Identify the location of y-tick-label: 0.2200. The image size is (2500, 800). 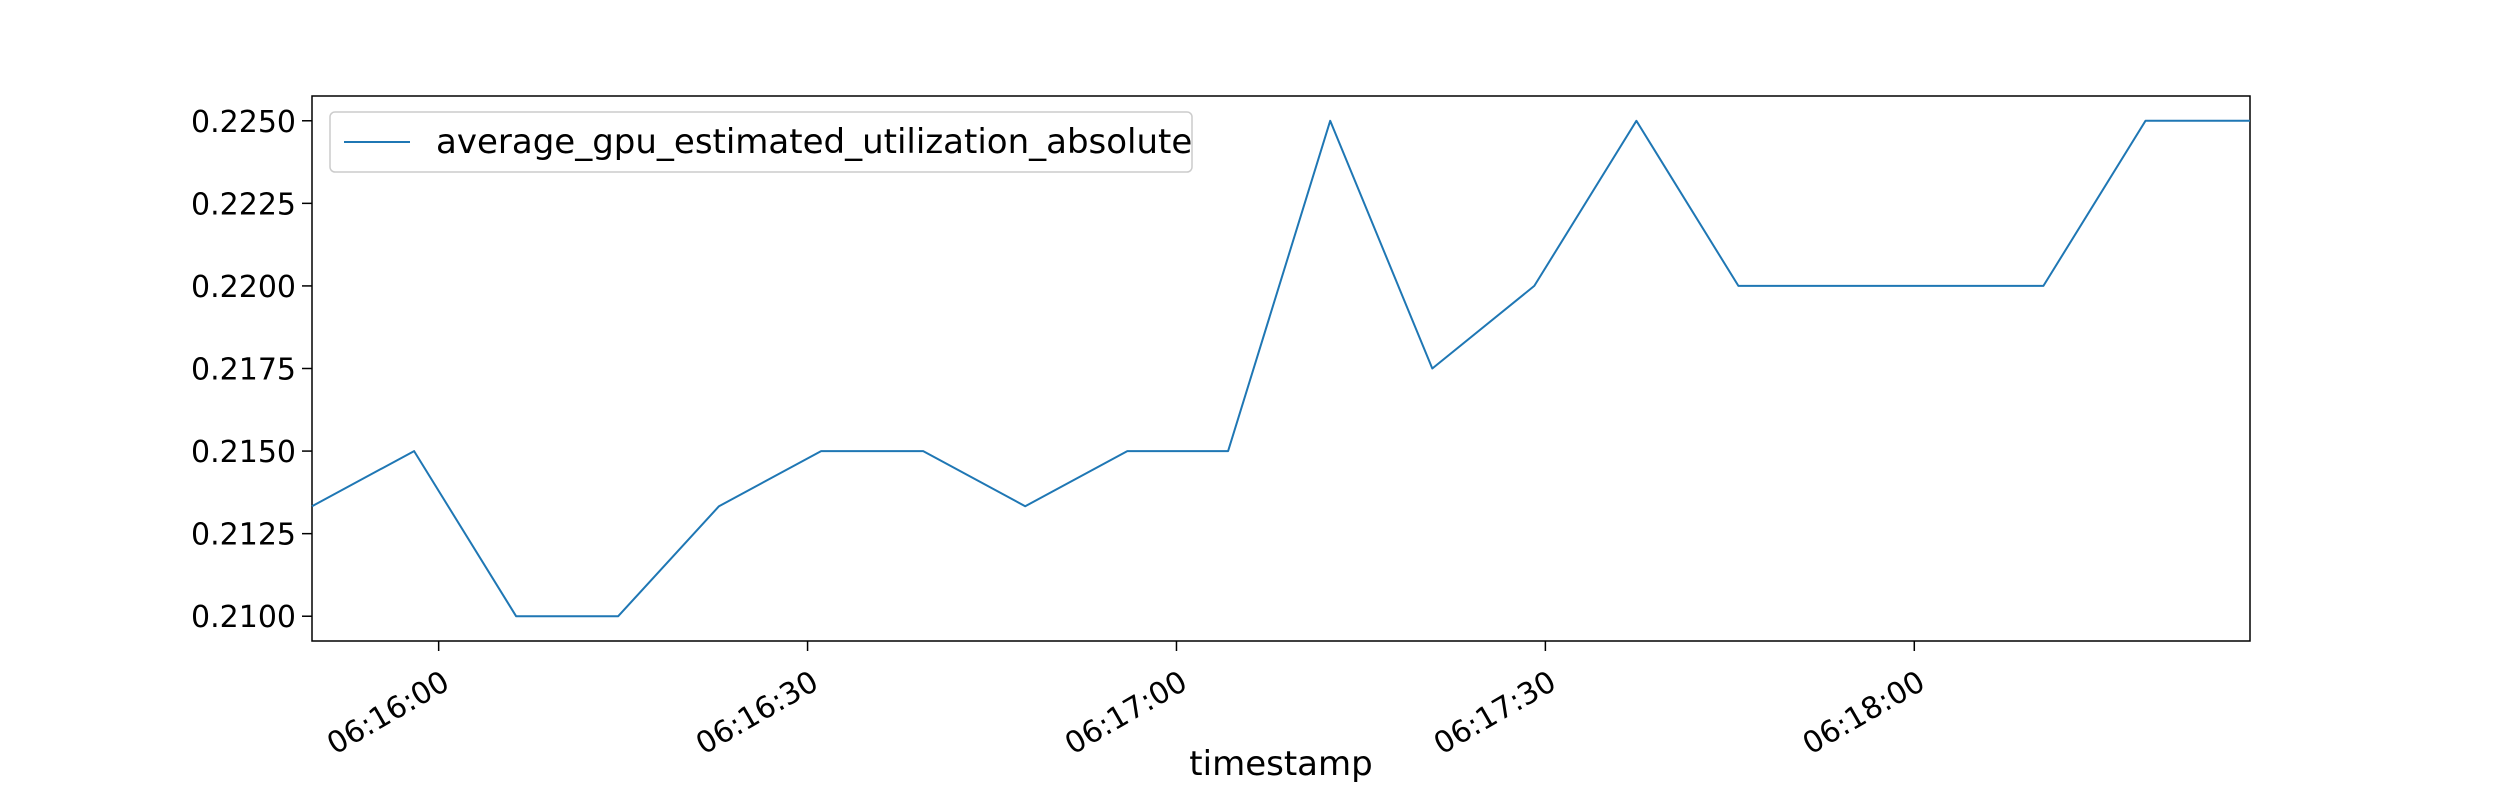
(243, 287).